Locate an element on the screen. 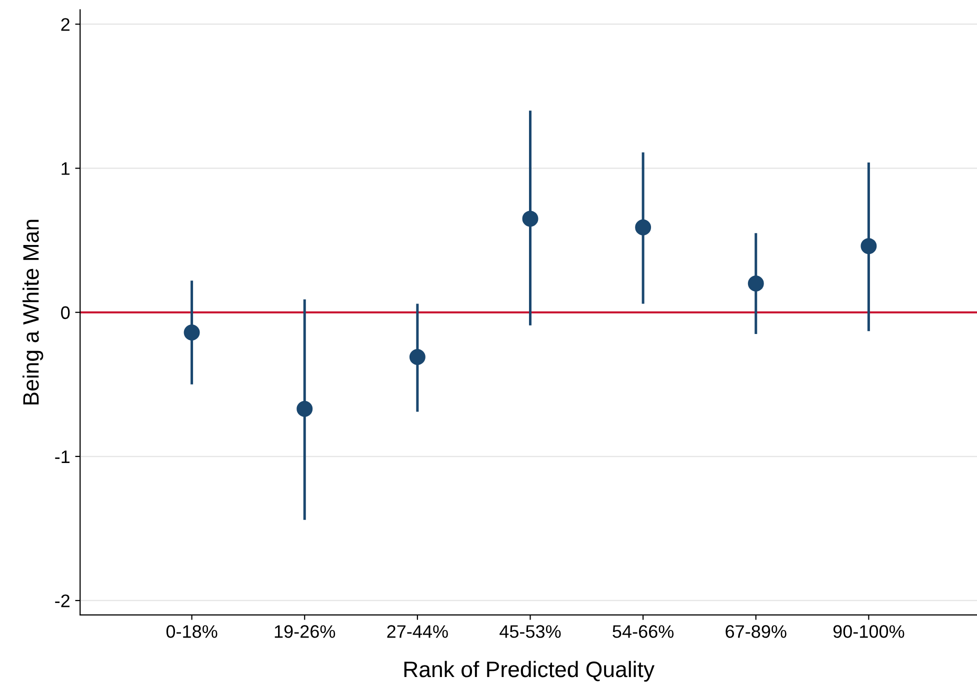 This screenshot has width=977, height=698. y-tick-label: 1 is located at coordinates (66, 168).